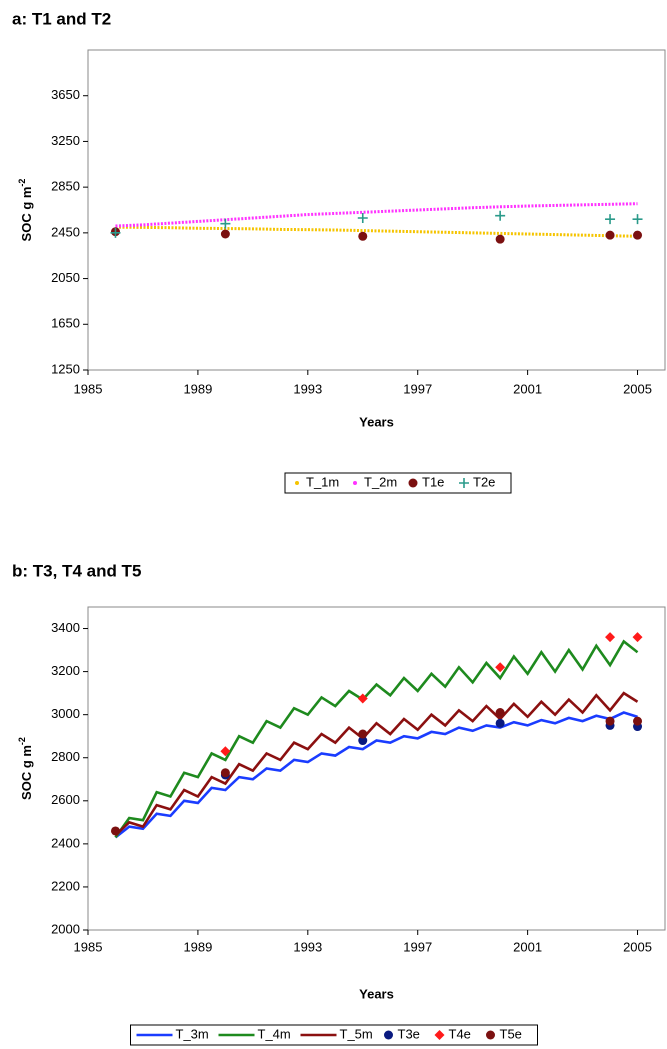 Image resolution: width=667 pixels, height=1049 pixels. I want to click on y-tick-label: 3400, so click(65, 627).